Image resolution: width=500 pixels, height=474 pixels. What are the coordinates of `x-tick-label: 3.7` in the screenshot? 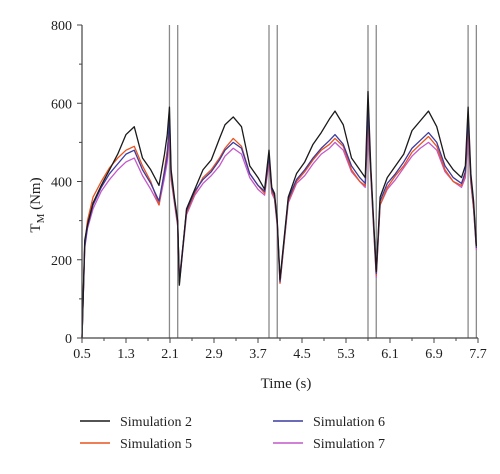 It's located at (258, 354).